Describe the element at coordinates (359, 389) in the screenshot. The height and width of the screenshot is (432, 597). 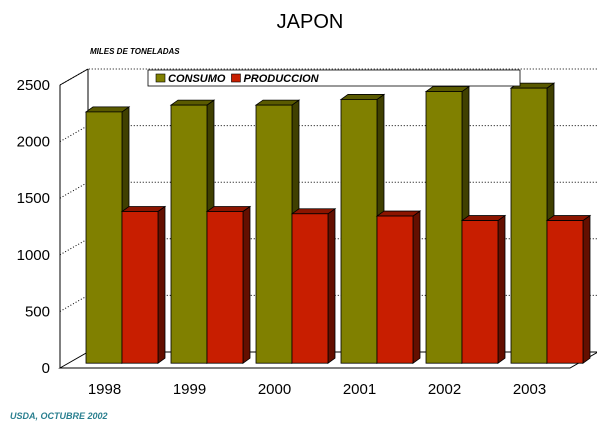
I see `x-tick-label: 2001` at that location.